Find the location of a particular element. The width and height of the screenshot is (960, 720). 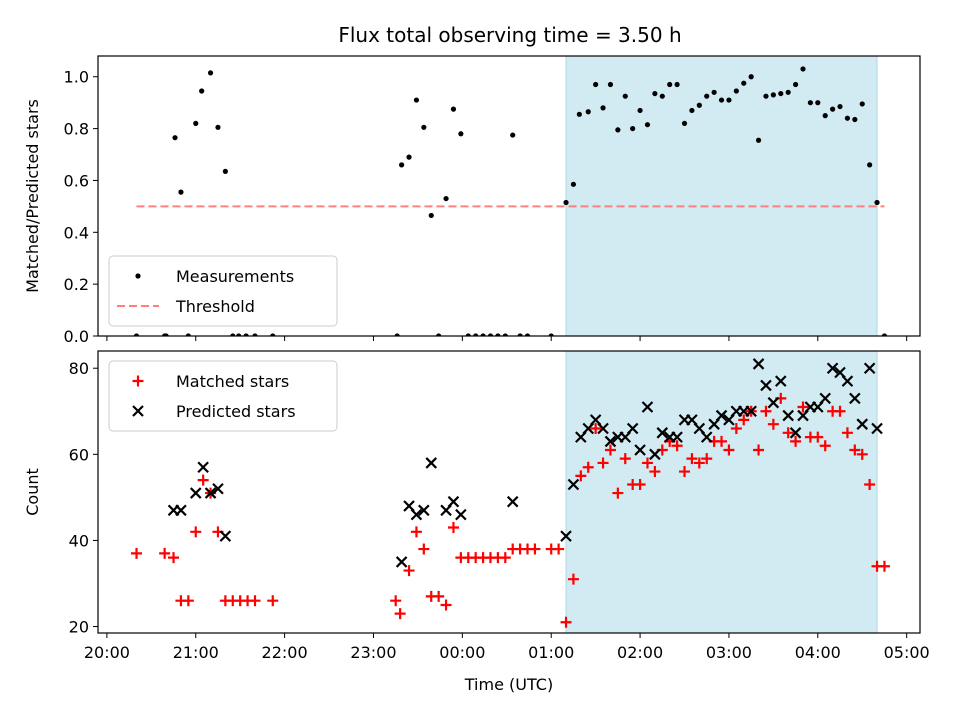

legend-dot-swatch is located at coordinates (138, 276).